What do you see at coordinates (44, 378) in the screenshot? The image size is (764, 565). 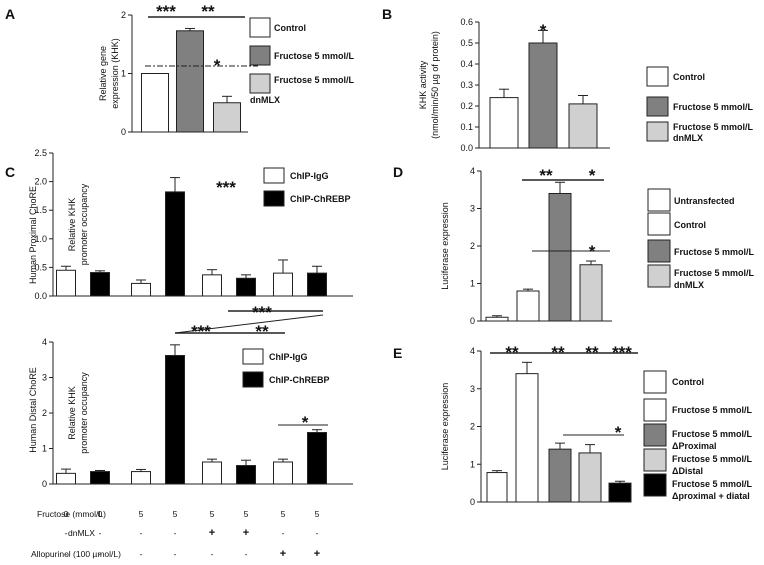 I see `panel-c-lower-y-tick-label-3: 3` at bounding box center [44, 378].